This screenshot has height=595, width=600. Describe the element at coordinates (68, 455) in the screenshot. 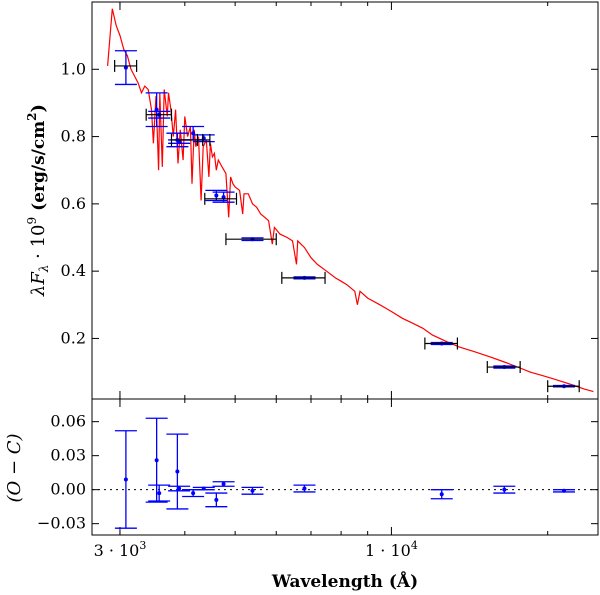

I see `bottom-y-tick-label: 0.03` at that location.